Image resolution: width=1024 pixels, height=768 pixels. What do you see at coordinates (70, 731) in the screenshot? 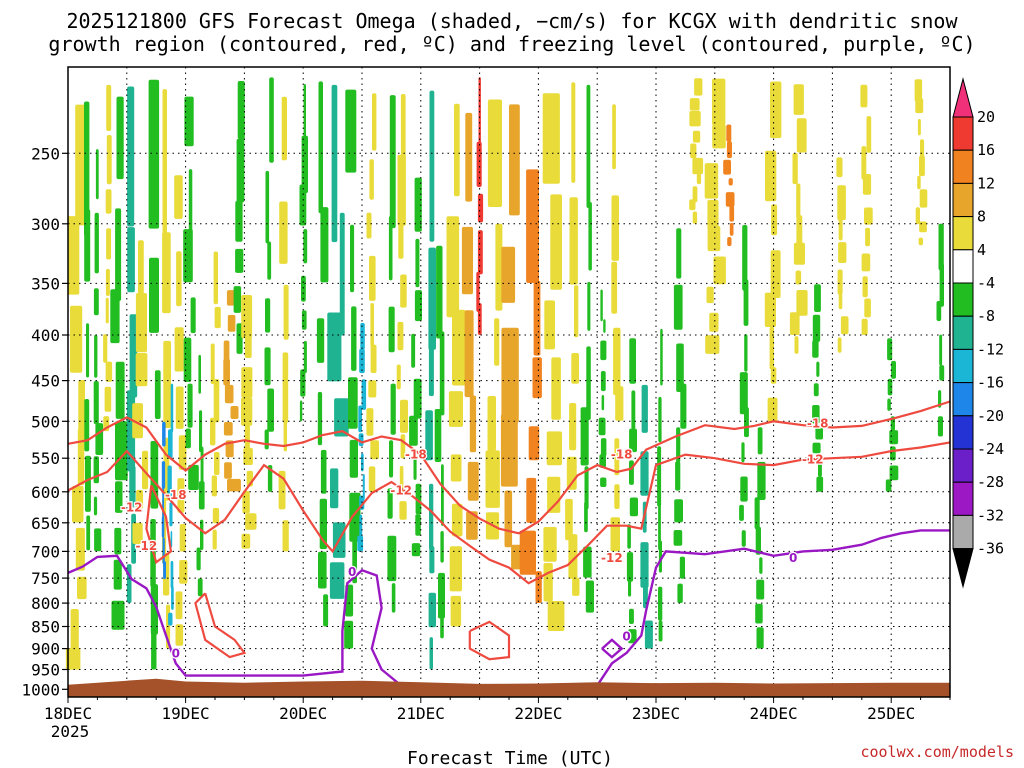
I see `x-tick-sublabel: 2025` at bounding box center [70, 731].